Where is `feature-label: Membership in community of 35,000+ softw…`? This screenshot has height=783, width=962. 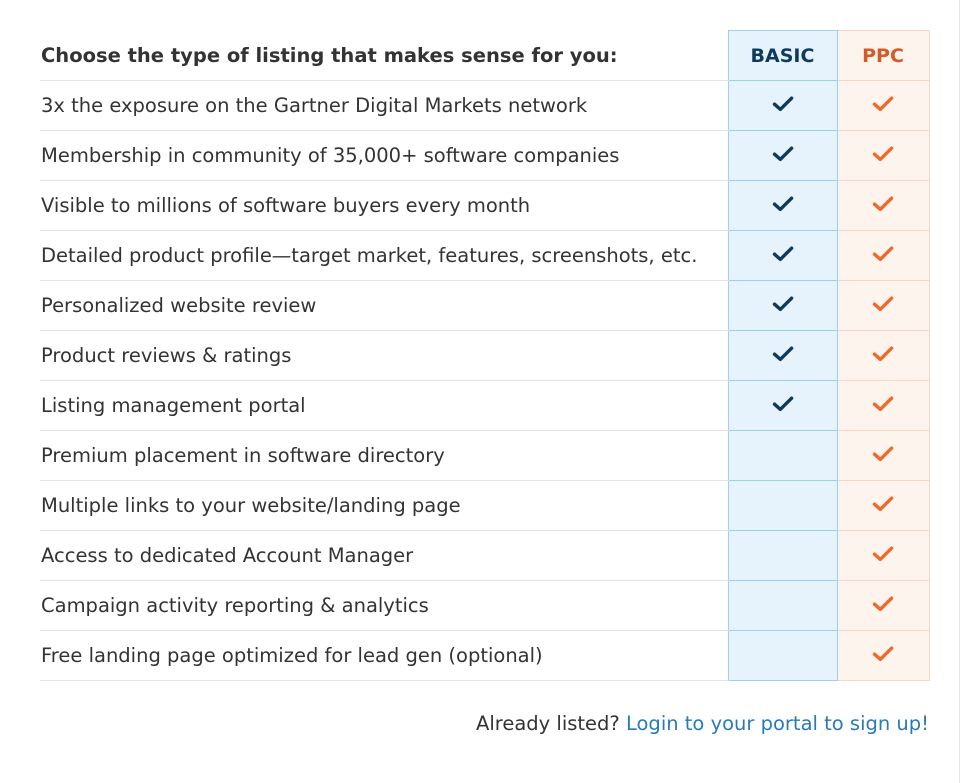 feature-label: Membership in community of 35,000+ softw… is located at coordinates (384, 155).